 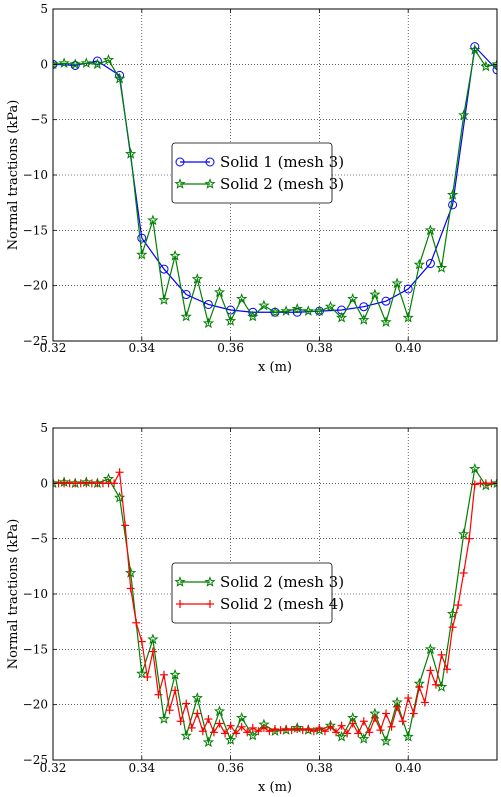 What do you see at coordinates (259, 162) in the screenshot?
I see `legend-item: Solid 1 (mesh 3)` at bounding box center [259, 162].